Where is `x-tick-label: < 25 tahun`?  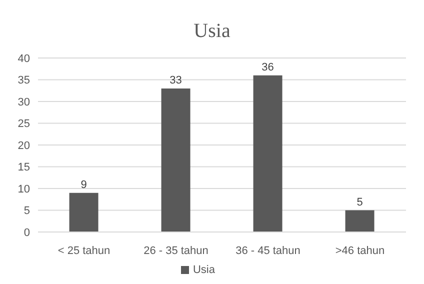 x-tick-label: < 25 tahun is located at coordinates (84, 250).